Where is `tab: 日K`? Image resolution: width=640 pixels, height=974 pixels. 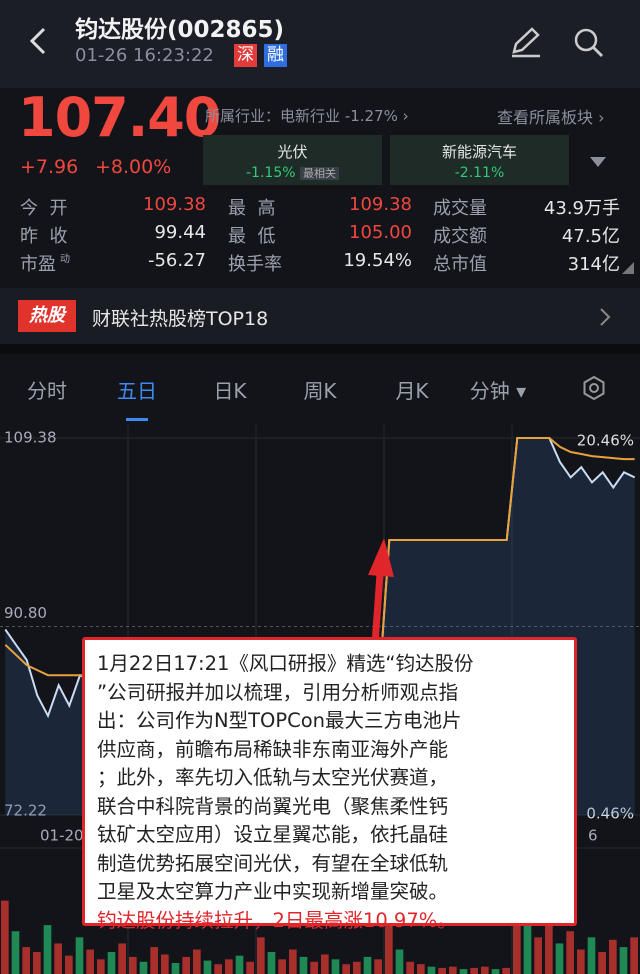
tab: 日K is located at coordinates (230, 391).